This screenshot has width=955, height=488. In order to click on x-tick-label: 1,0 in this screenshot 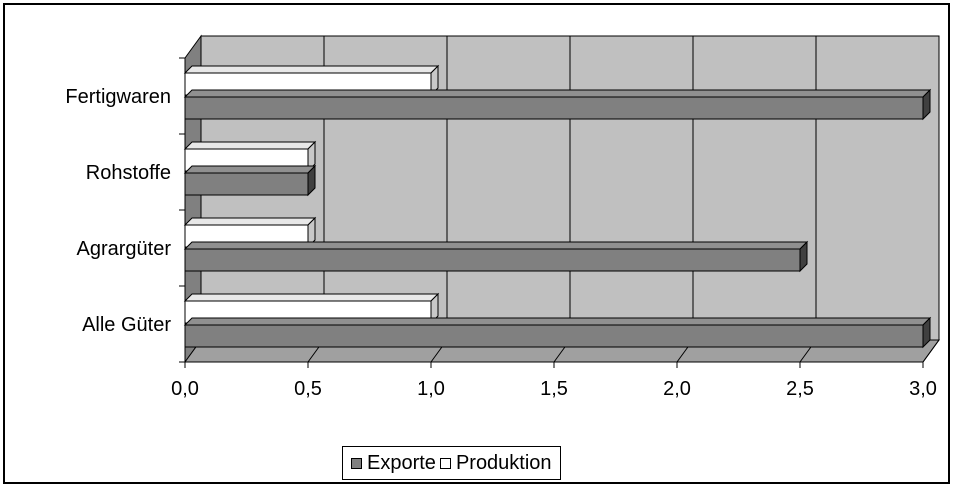, I will do `click(431, 389)`.